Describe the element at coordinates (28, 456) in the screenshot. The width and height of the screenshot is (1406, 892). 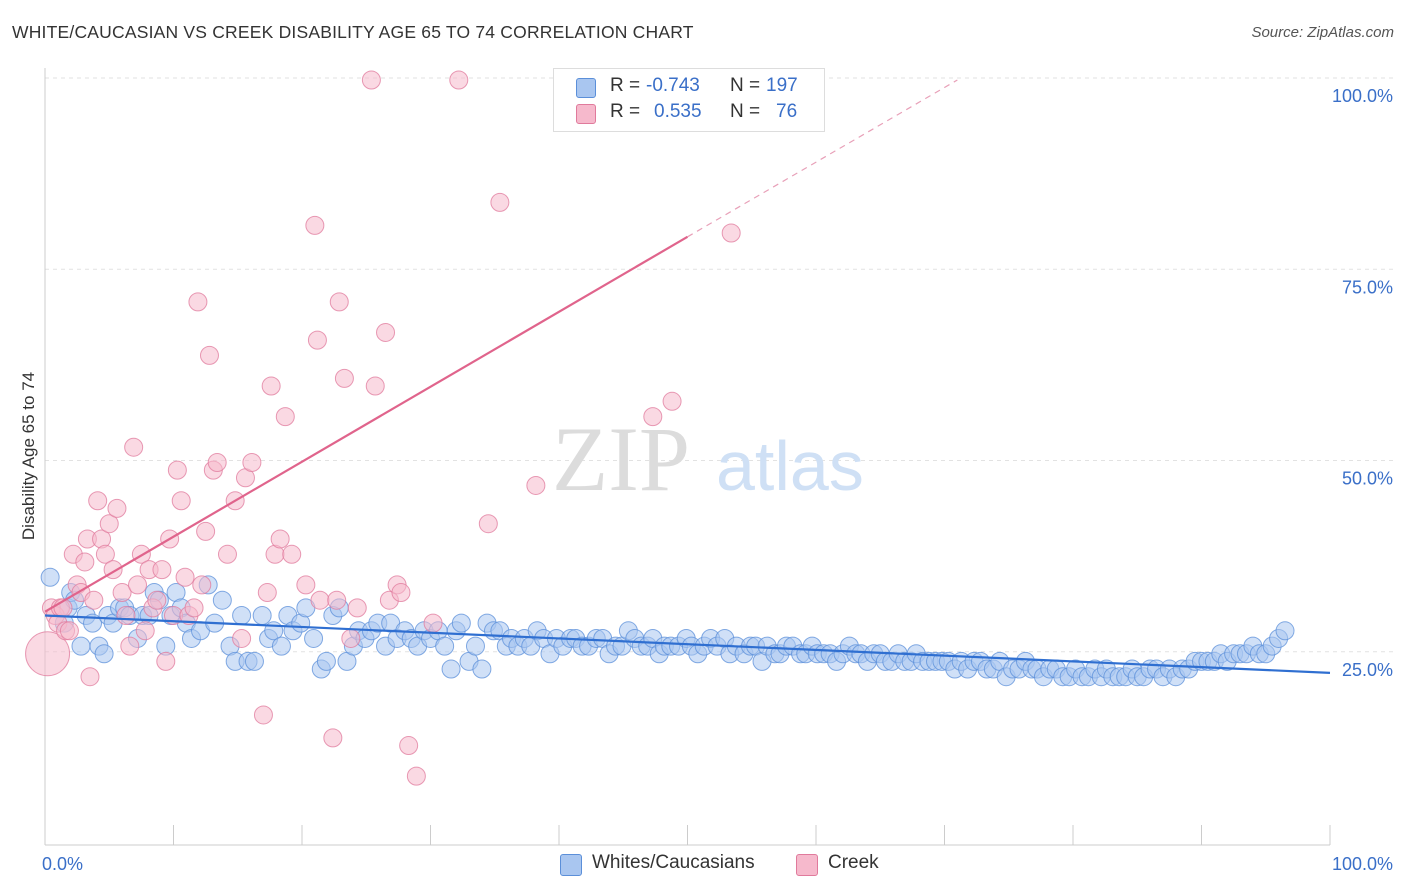
I see `y-axis-label: Disability Age 65 to 74` at that location.